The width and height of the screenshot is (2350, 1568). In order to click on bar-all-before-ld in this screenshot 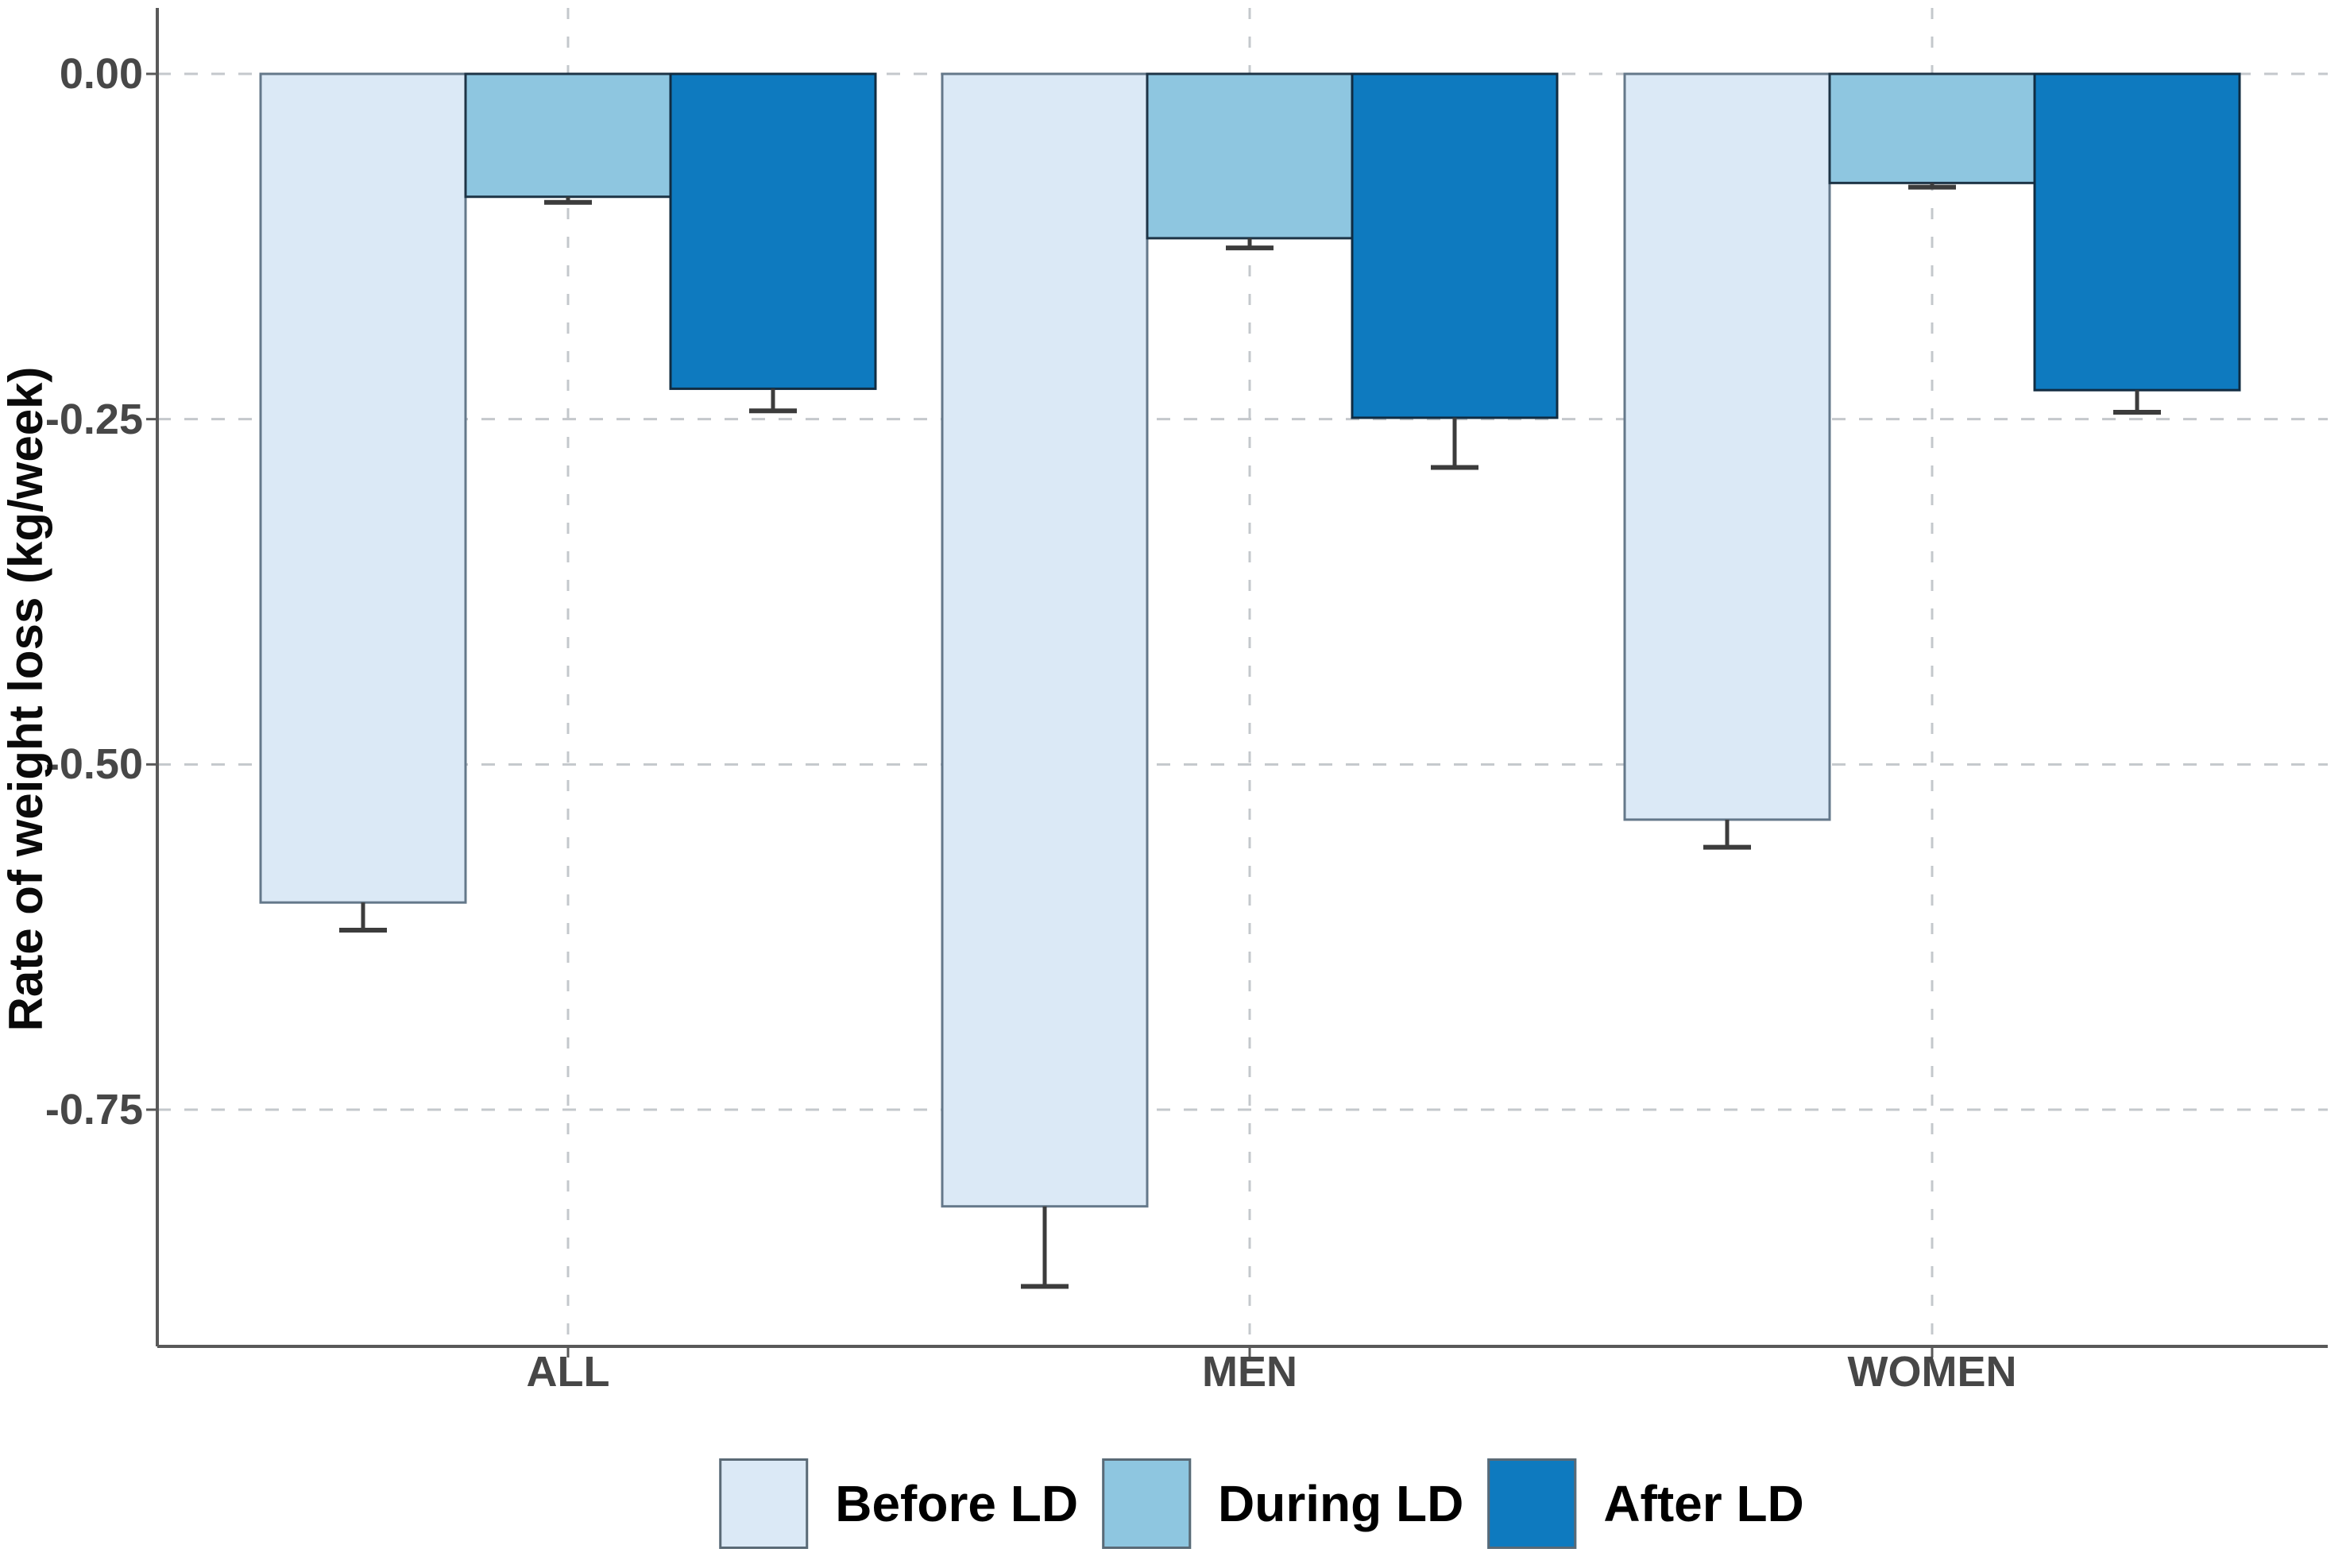, I will do `click(363, 488)`.